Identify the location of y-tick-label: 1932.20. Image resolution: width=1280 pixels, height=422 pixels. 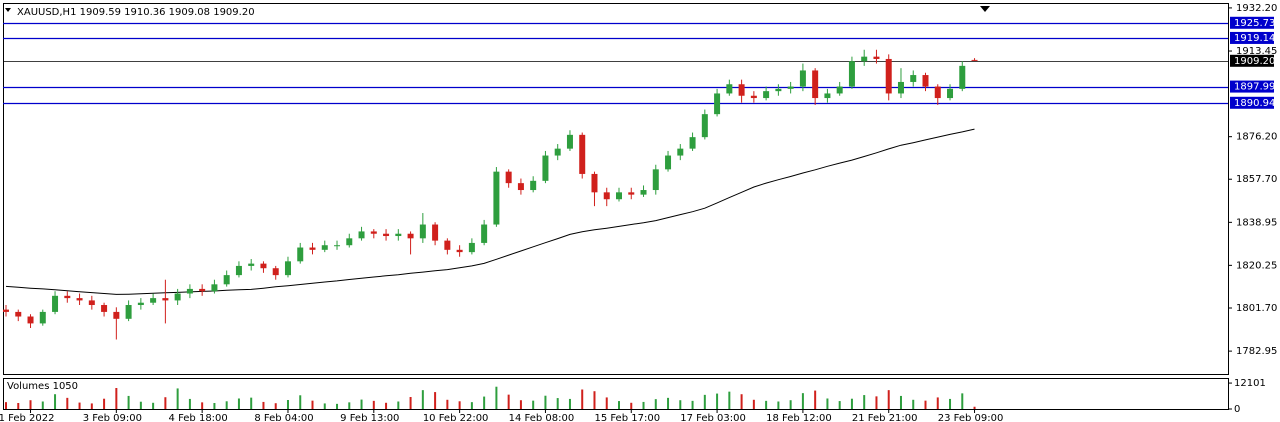
(1256, 8).